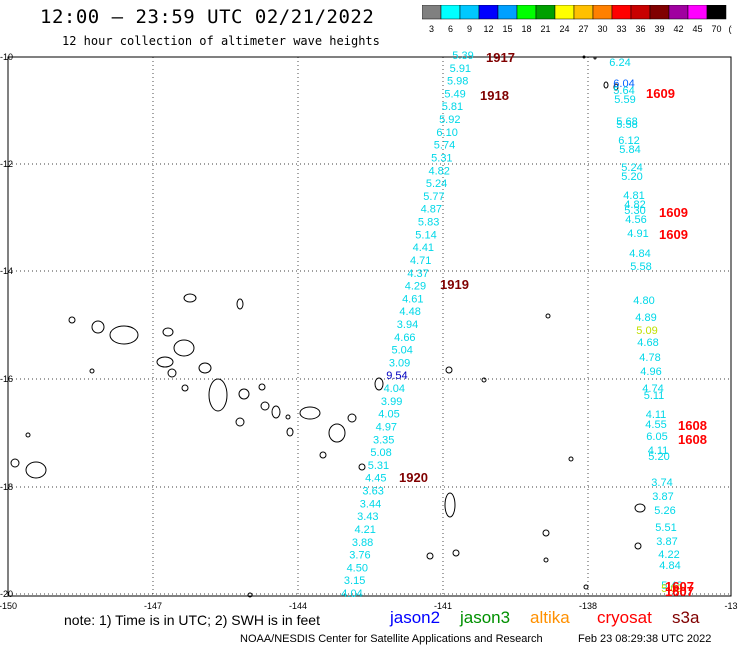 The width and height of the screenshot is (740, 650). Describe the element at coordinates (583, 29) in the screenshot. I see `colorbar-label: 27` at that location.